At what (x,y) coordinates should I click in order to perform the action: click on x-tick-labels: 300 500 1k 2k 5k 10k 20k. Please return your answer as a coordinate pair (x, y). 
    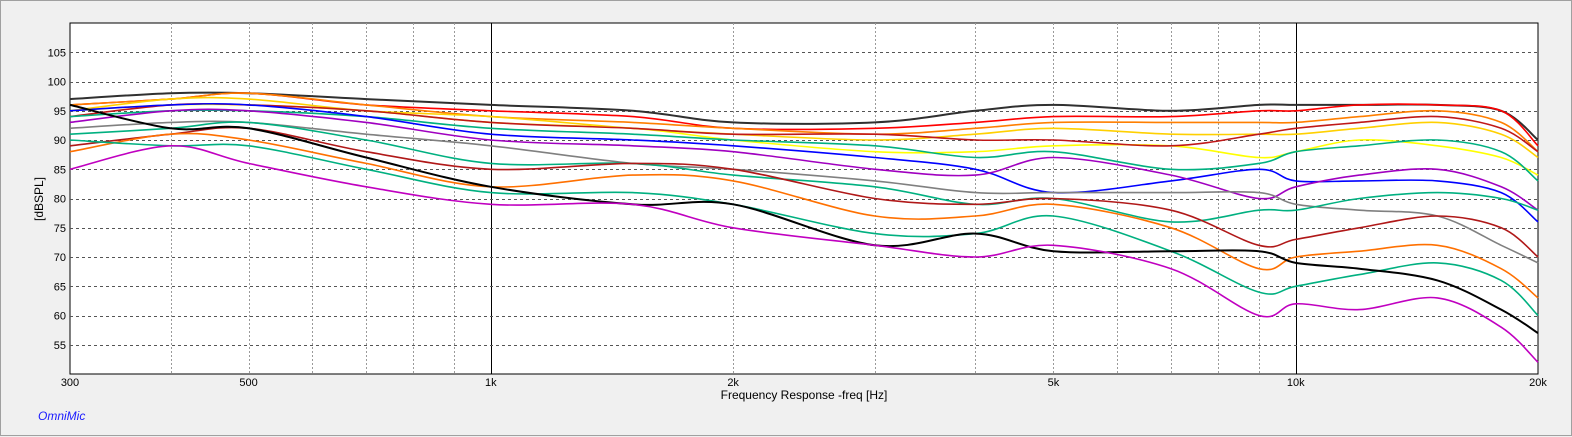
    Looking at the image, I should click on (804, 383).